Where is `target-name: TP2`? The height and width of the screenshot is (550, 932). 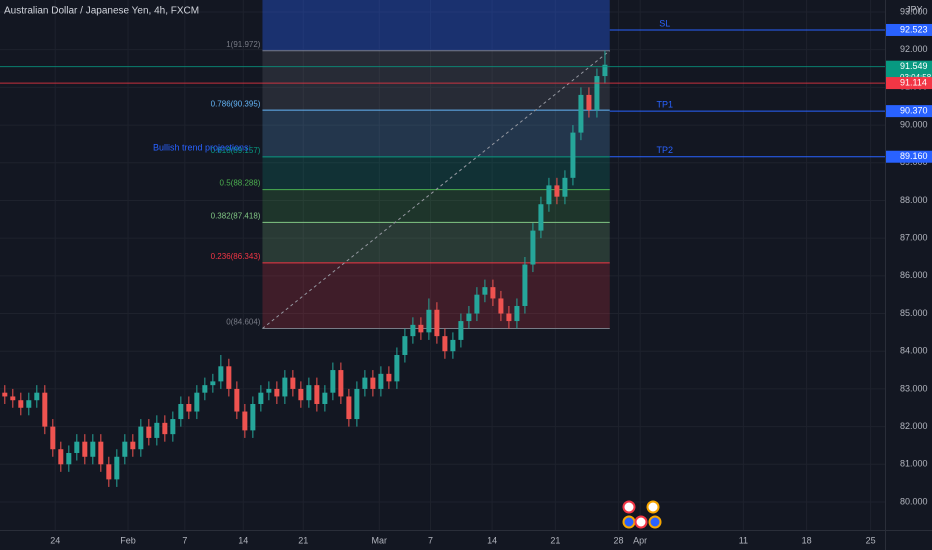
target-name: TP2 is located at coordinates (664, 150).